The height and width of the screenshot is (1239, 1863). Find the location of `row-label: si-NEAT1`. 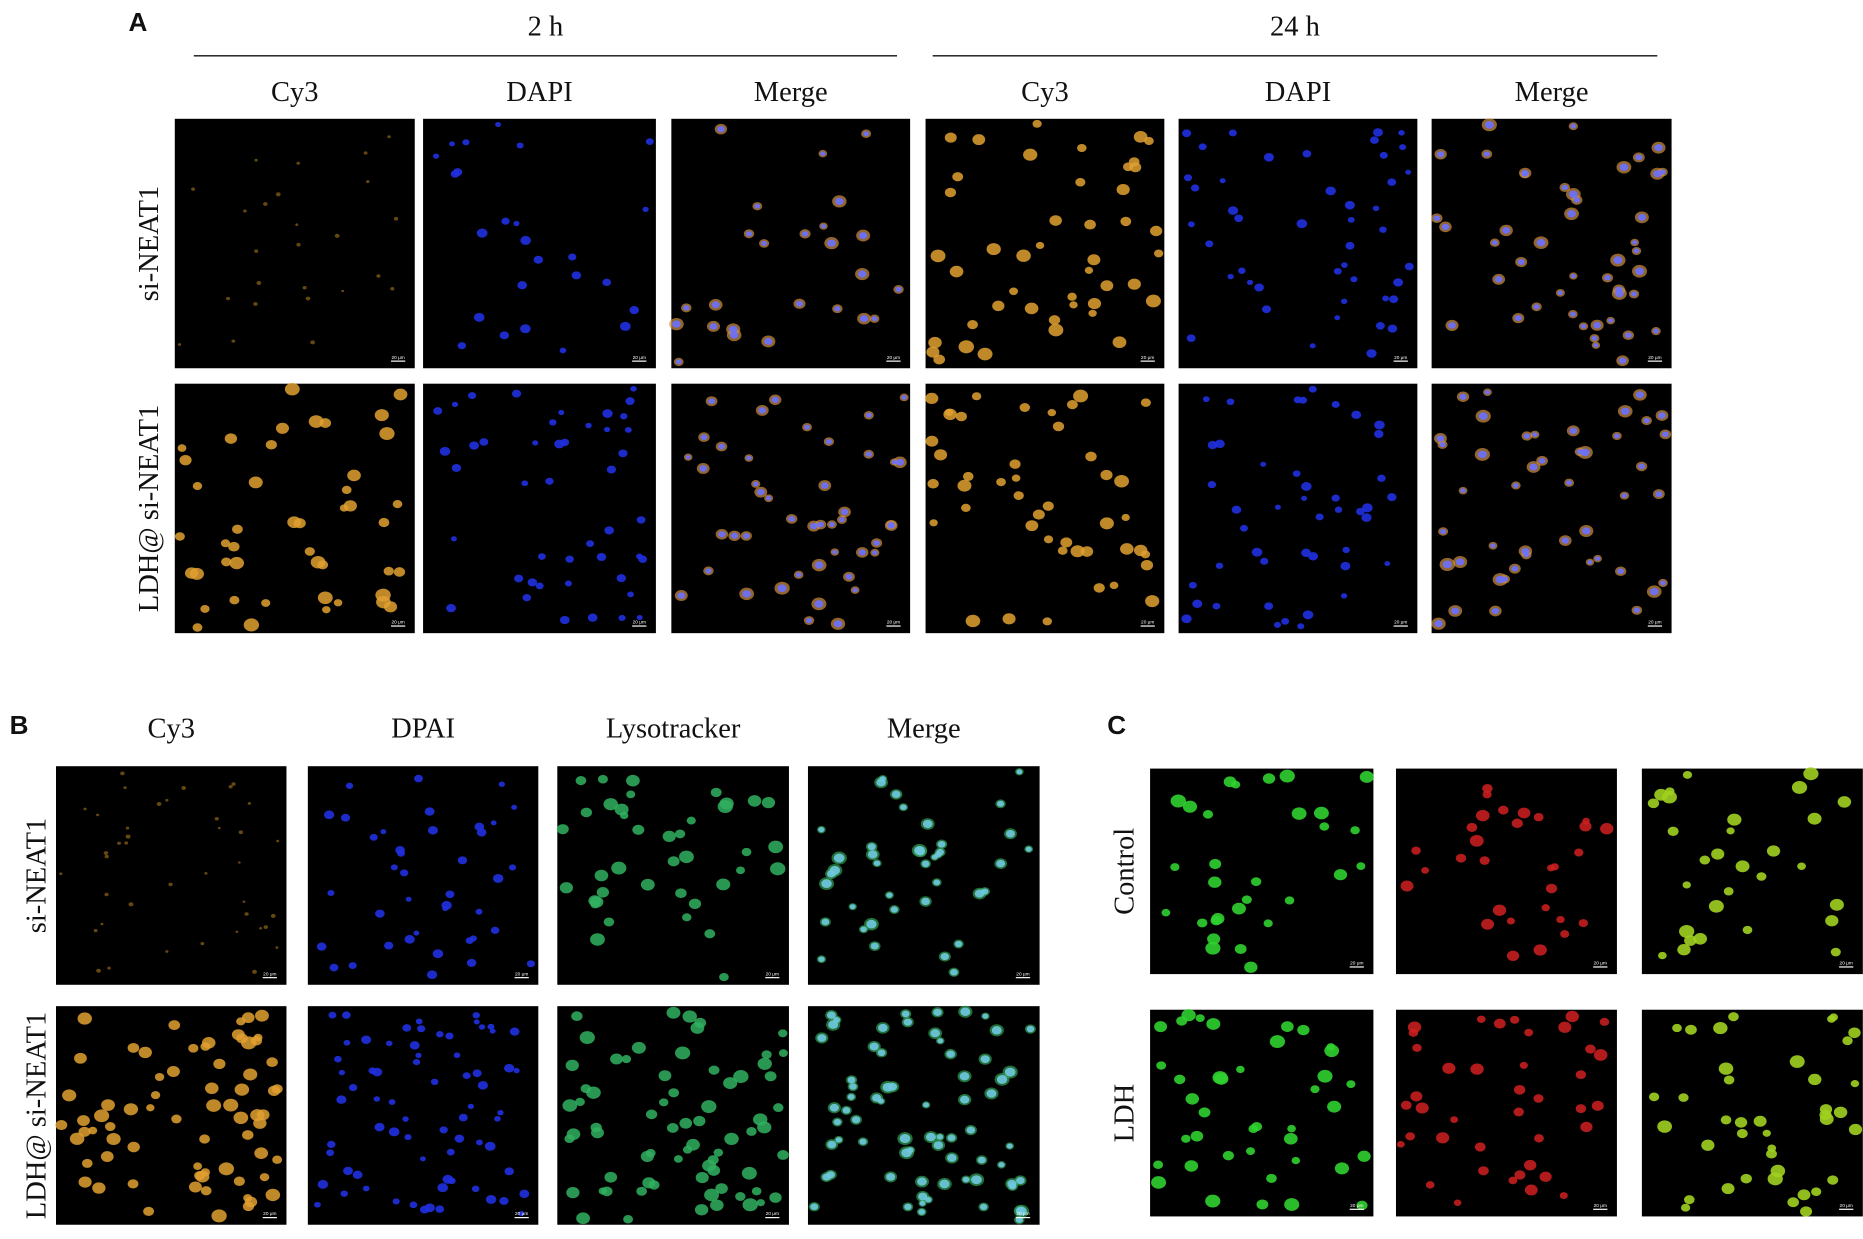

row-label: si-NEAT1 is located at coordinates (36, 876).